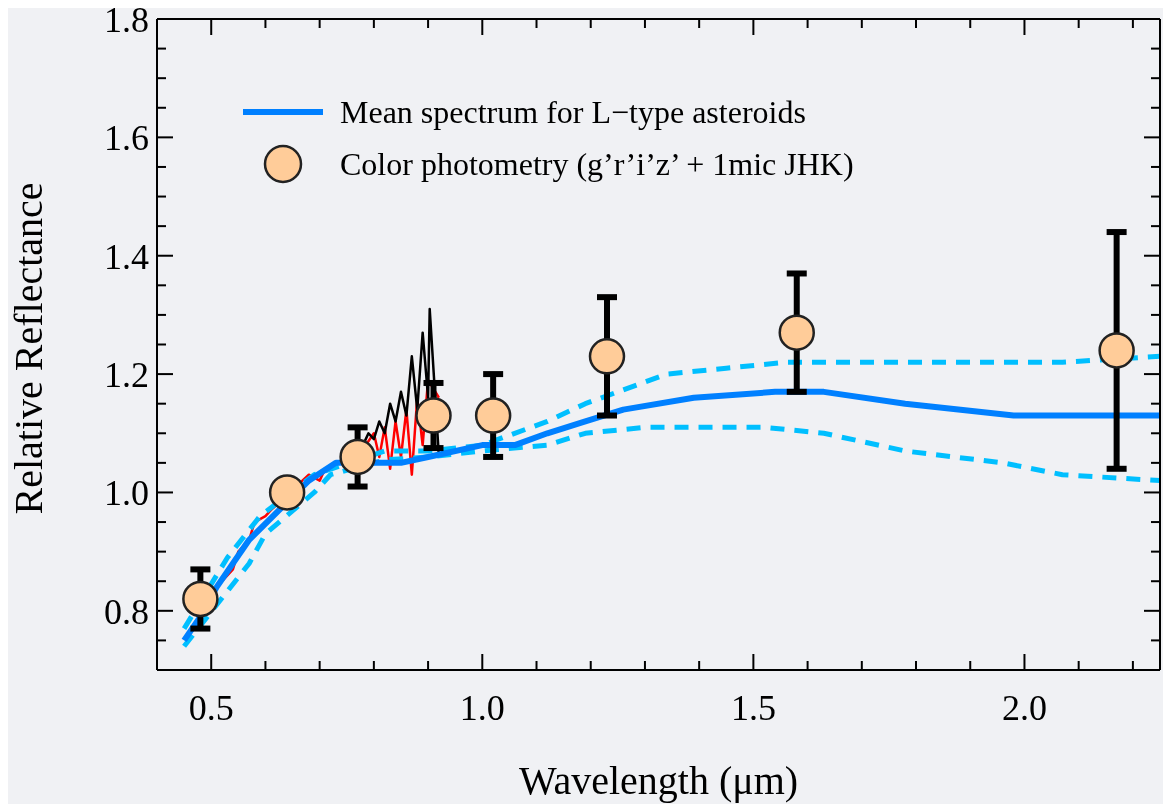 Image resolution: width=1171 pixels, height=812 pixels. What do you see at coordinates (126, 375) in the screenshot?
I see `y-tick-label: 1.2` at bounding box center [126, 375].